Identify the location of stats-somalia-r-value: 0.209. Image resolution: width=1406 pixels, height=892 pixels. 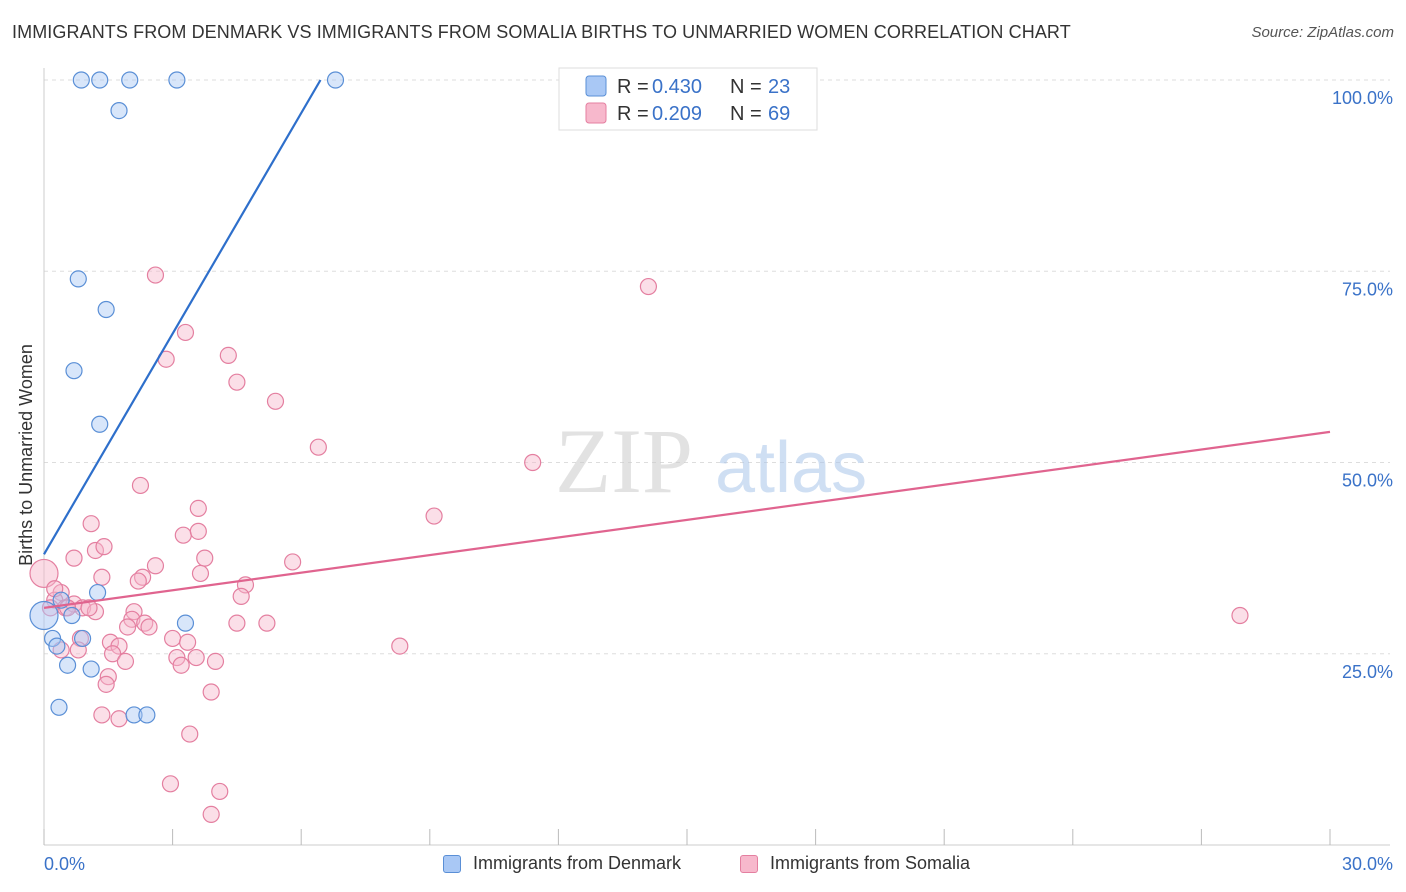
(677, 114).